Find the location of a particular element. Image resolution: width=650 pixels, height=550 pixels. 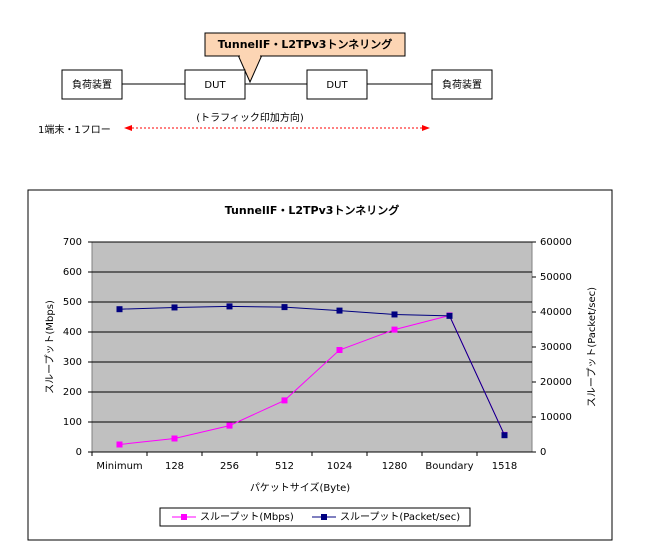

y-tick-label: 700 is located at coordinates (72, 242).